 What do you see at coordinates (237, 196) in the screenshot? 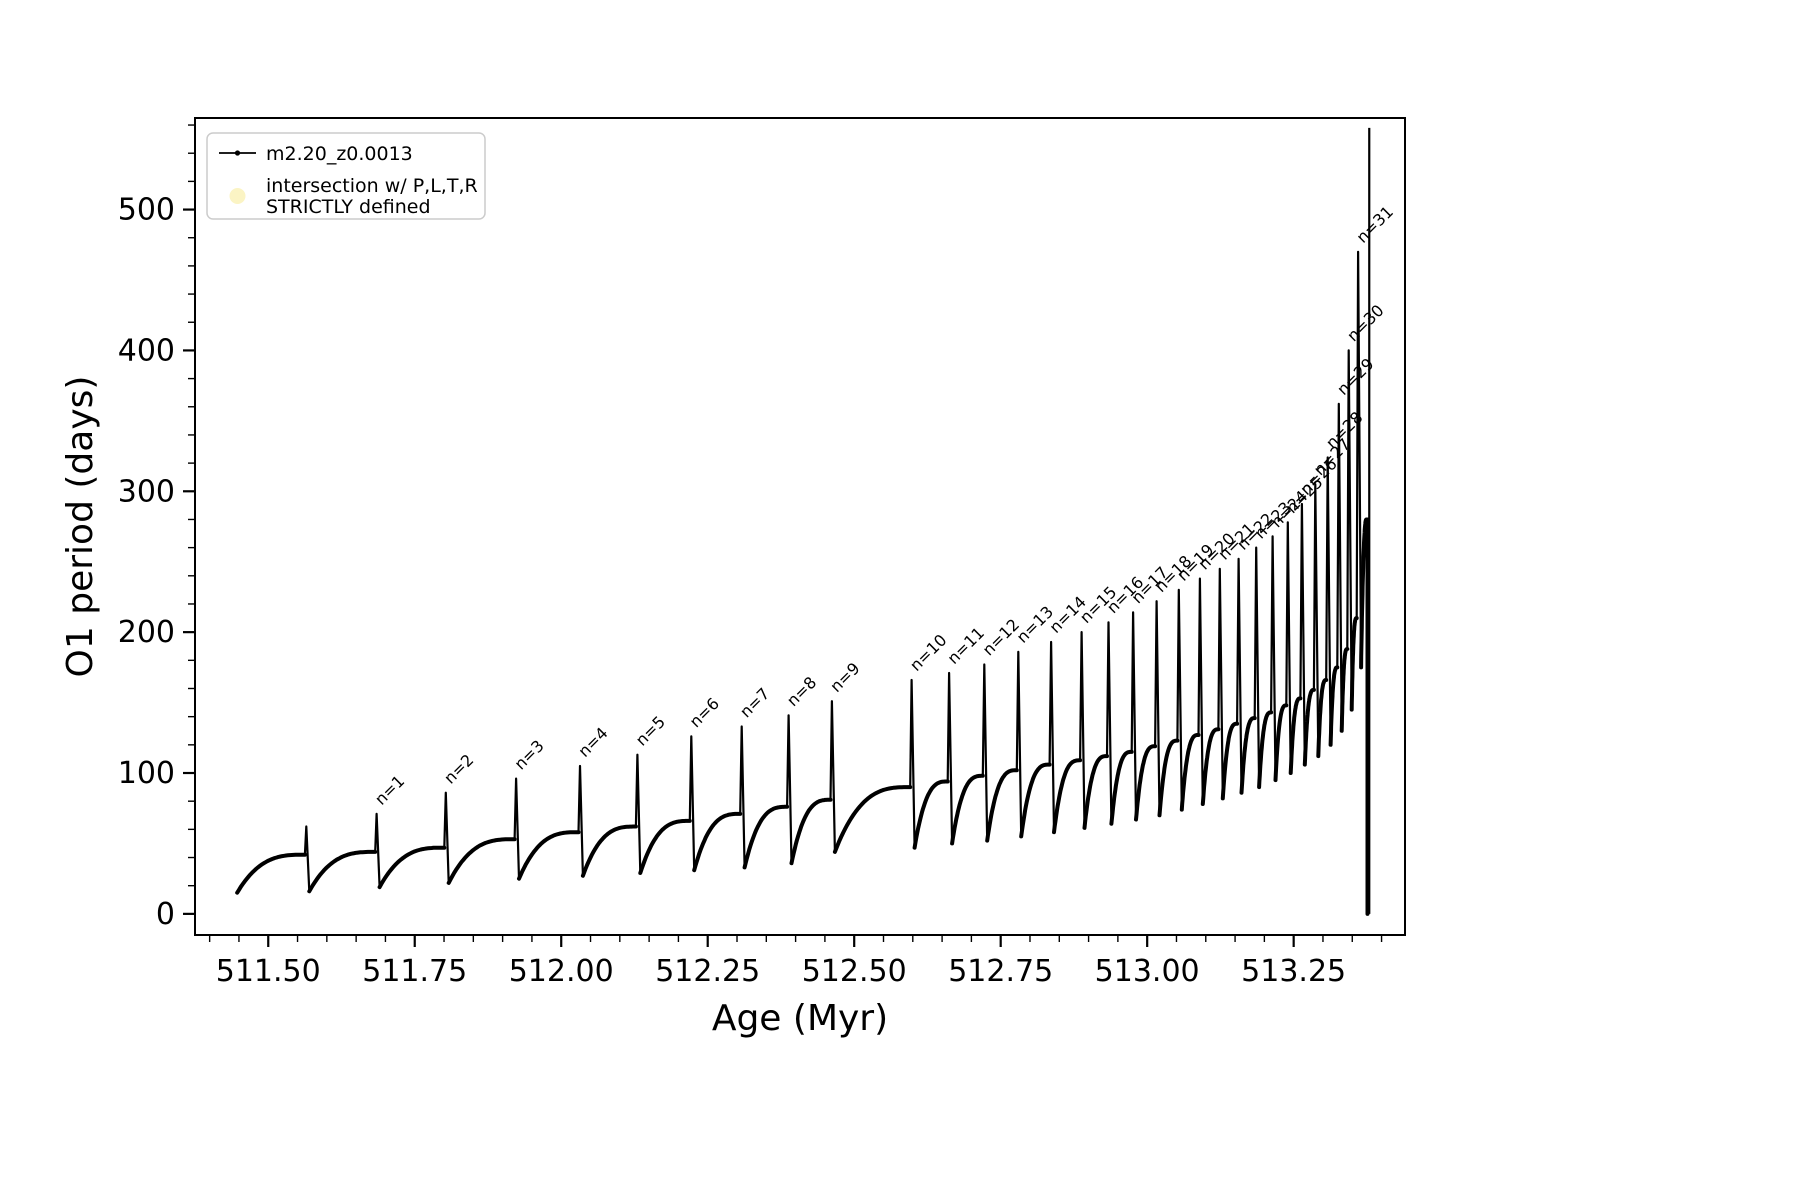
I see `legend-intersection-marker` at bounding box center [237, 196].